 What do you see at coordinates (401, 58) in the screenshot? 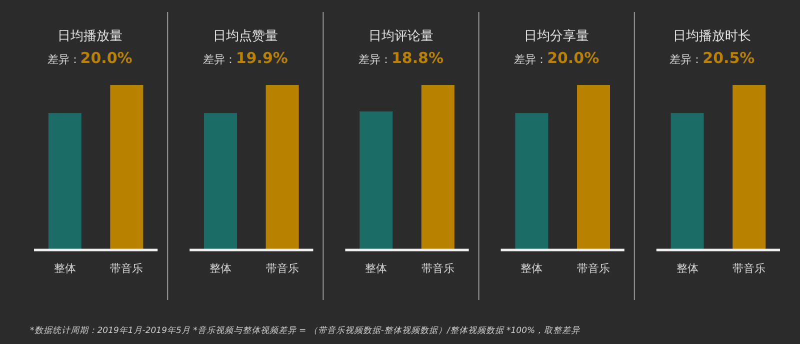
I see `chart-subtitle: 差异：18.8%` at bounding box center [401, 58].